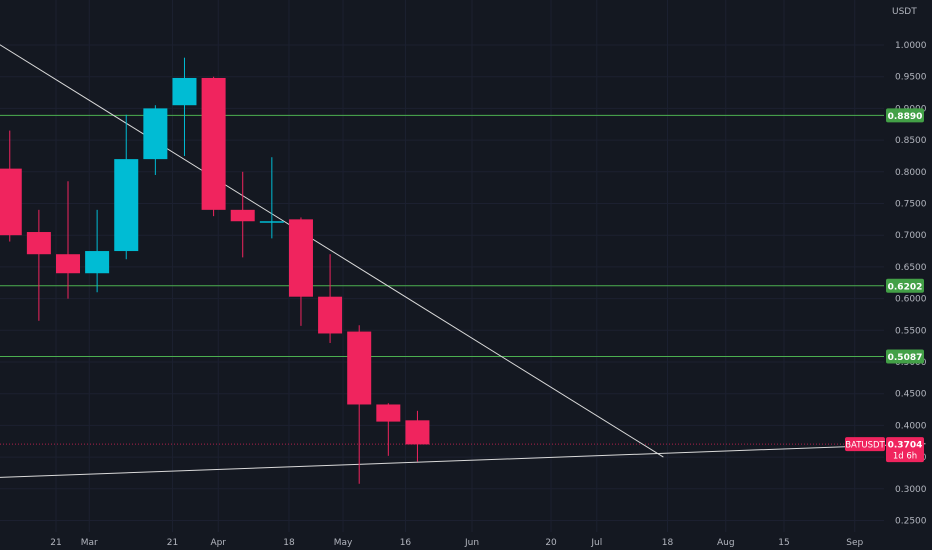 The image size is (932, 550). What do you see at coordinates (911, 205) in the screenshot?
I see `y-tick-label: 0.7500` at bounding box center [911, 205].